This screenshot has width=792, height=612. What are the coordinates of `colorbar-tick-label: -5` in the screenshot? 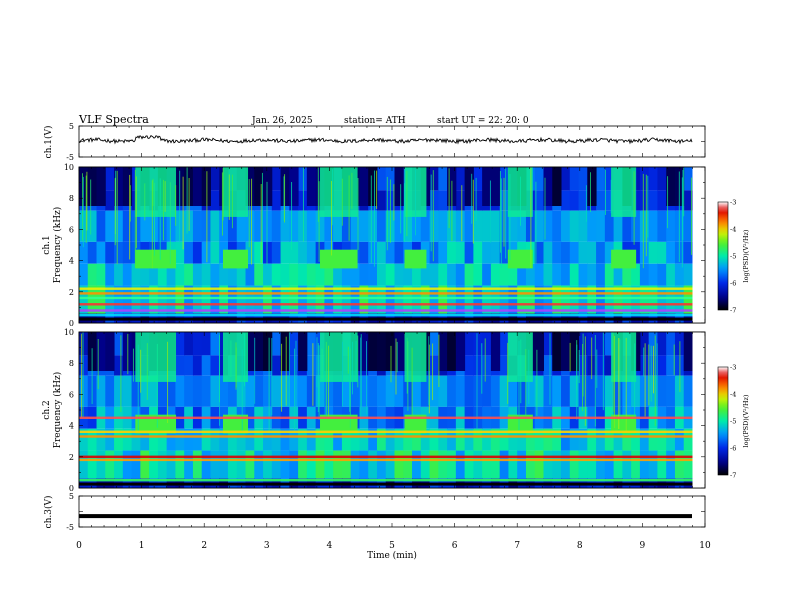 It's located at (733, 422).